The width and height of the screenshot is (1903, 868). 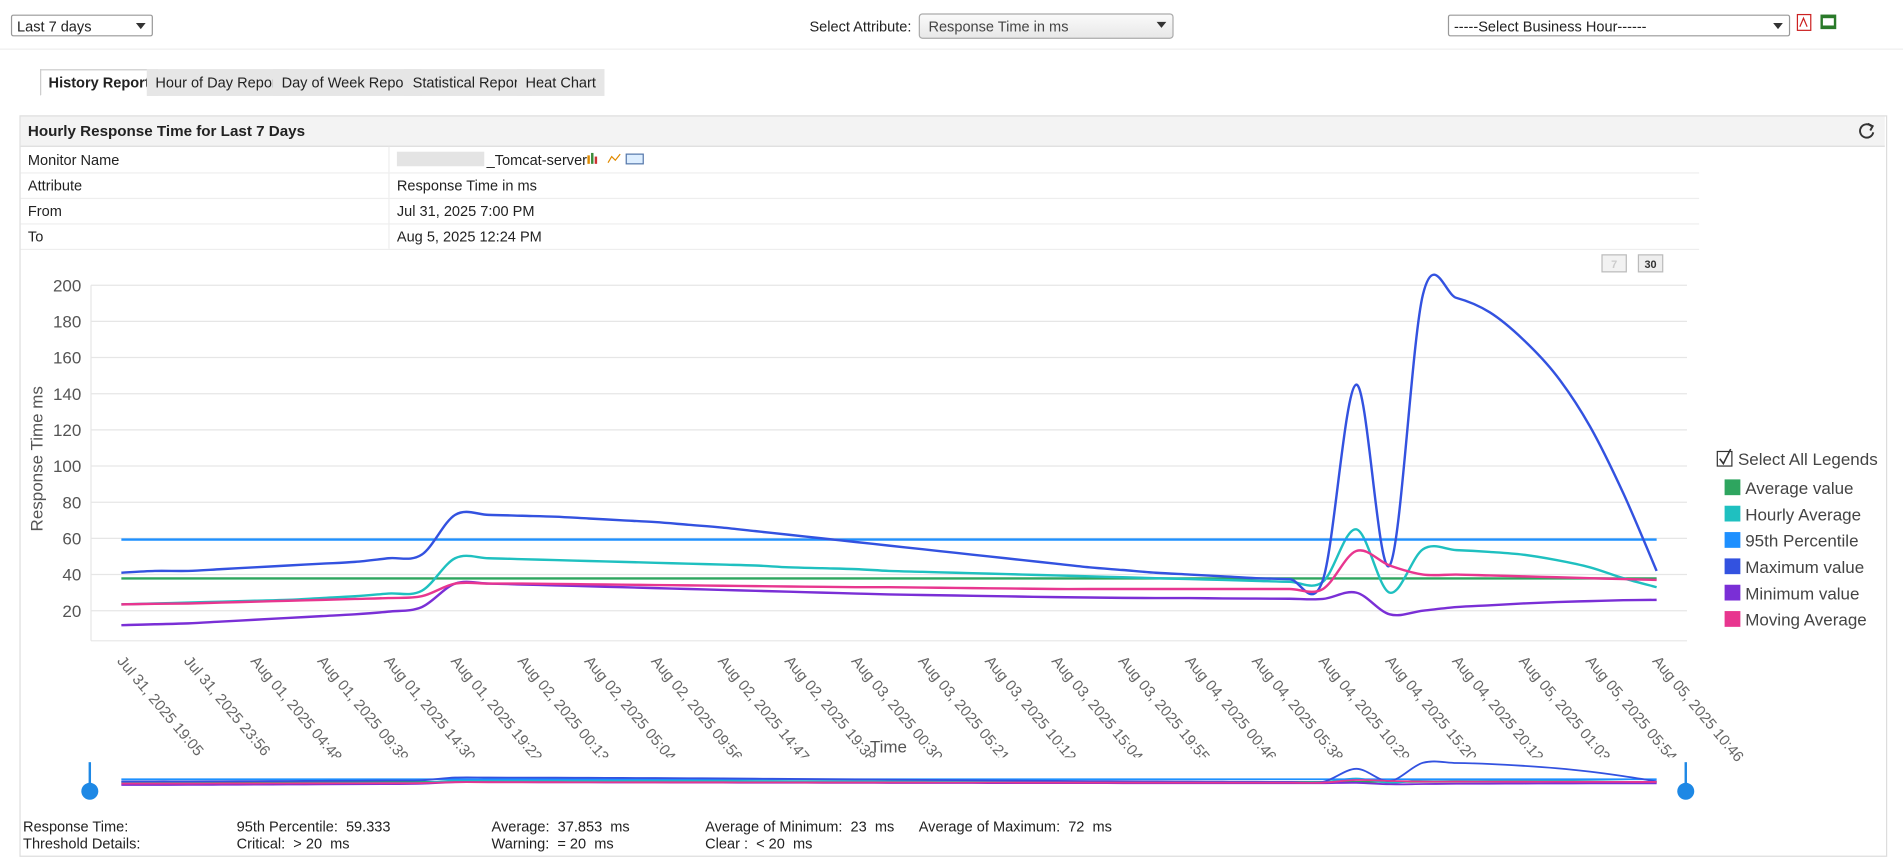 What do you see at coordinates (759, 843) in the screenshot?
I see `summary-item: Clear : < 20 ms` at bounding box center [759, 843].